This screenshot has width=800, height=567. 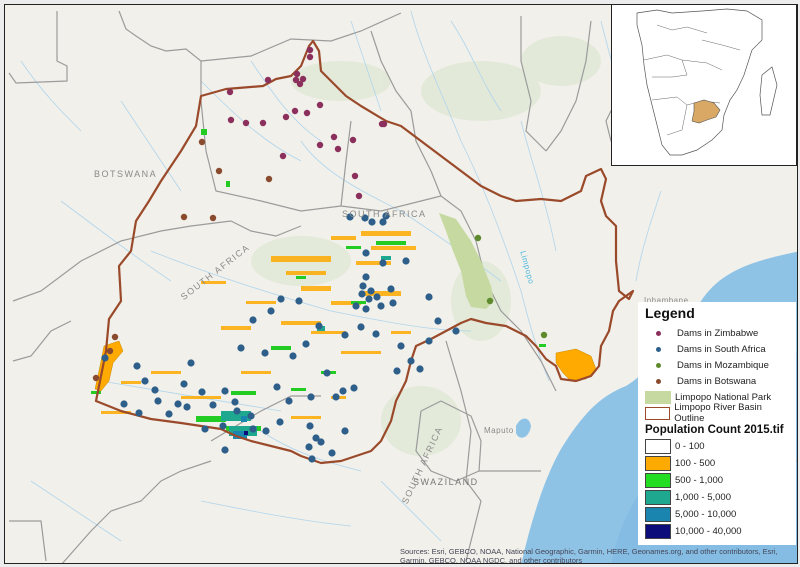 I want to click on legend-item-south-africa-dams: Dams in South Africa, so click(x=717, y=349).